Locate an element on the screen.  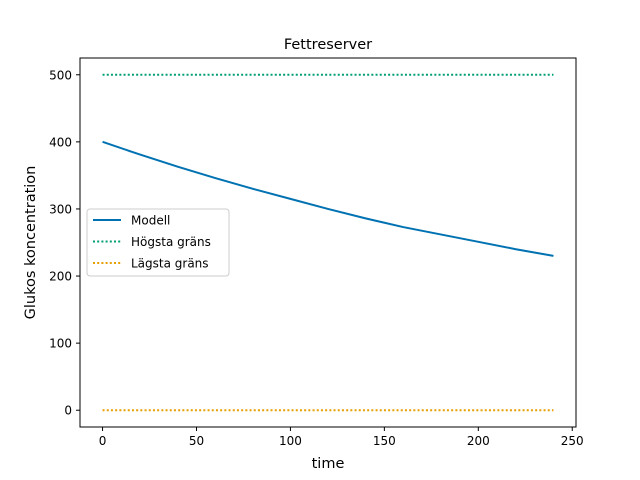
legend-items: Modell Högsta gräns Lägsta gräns is located at coordinates (152, 242).